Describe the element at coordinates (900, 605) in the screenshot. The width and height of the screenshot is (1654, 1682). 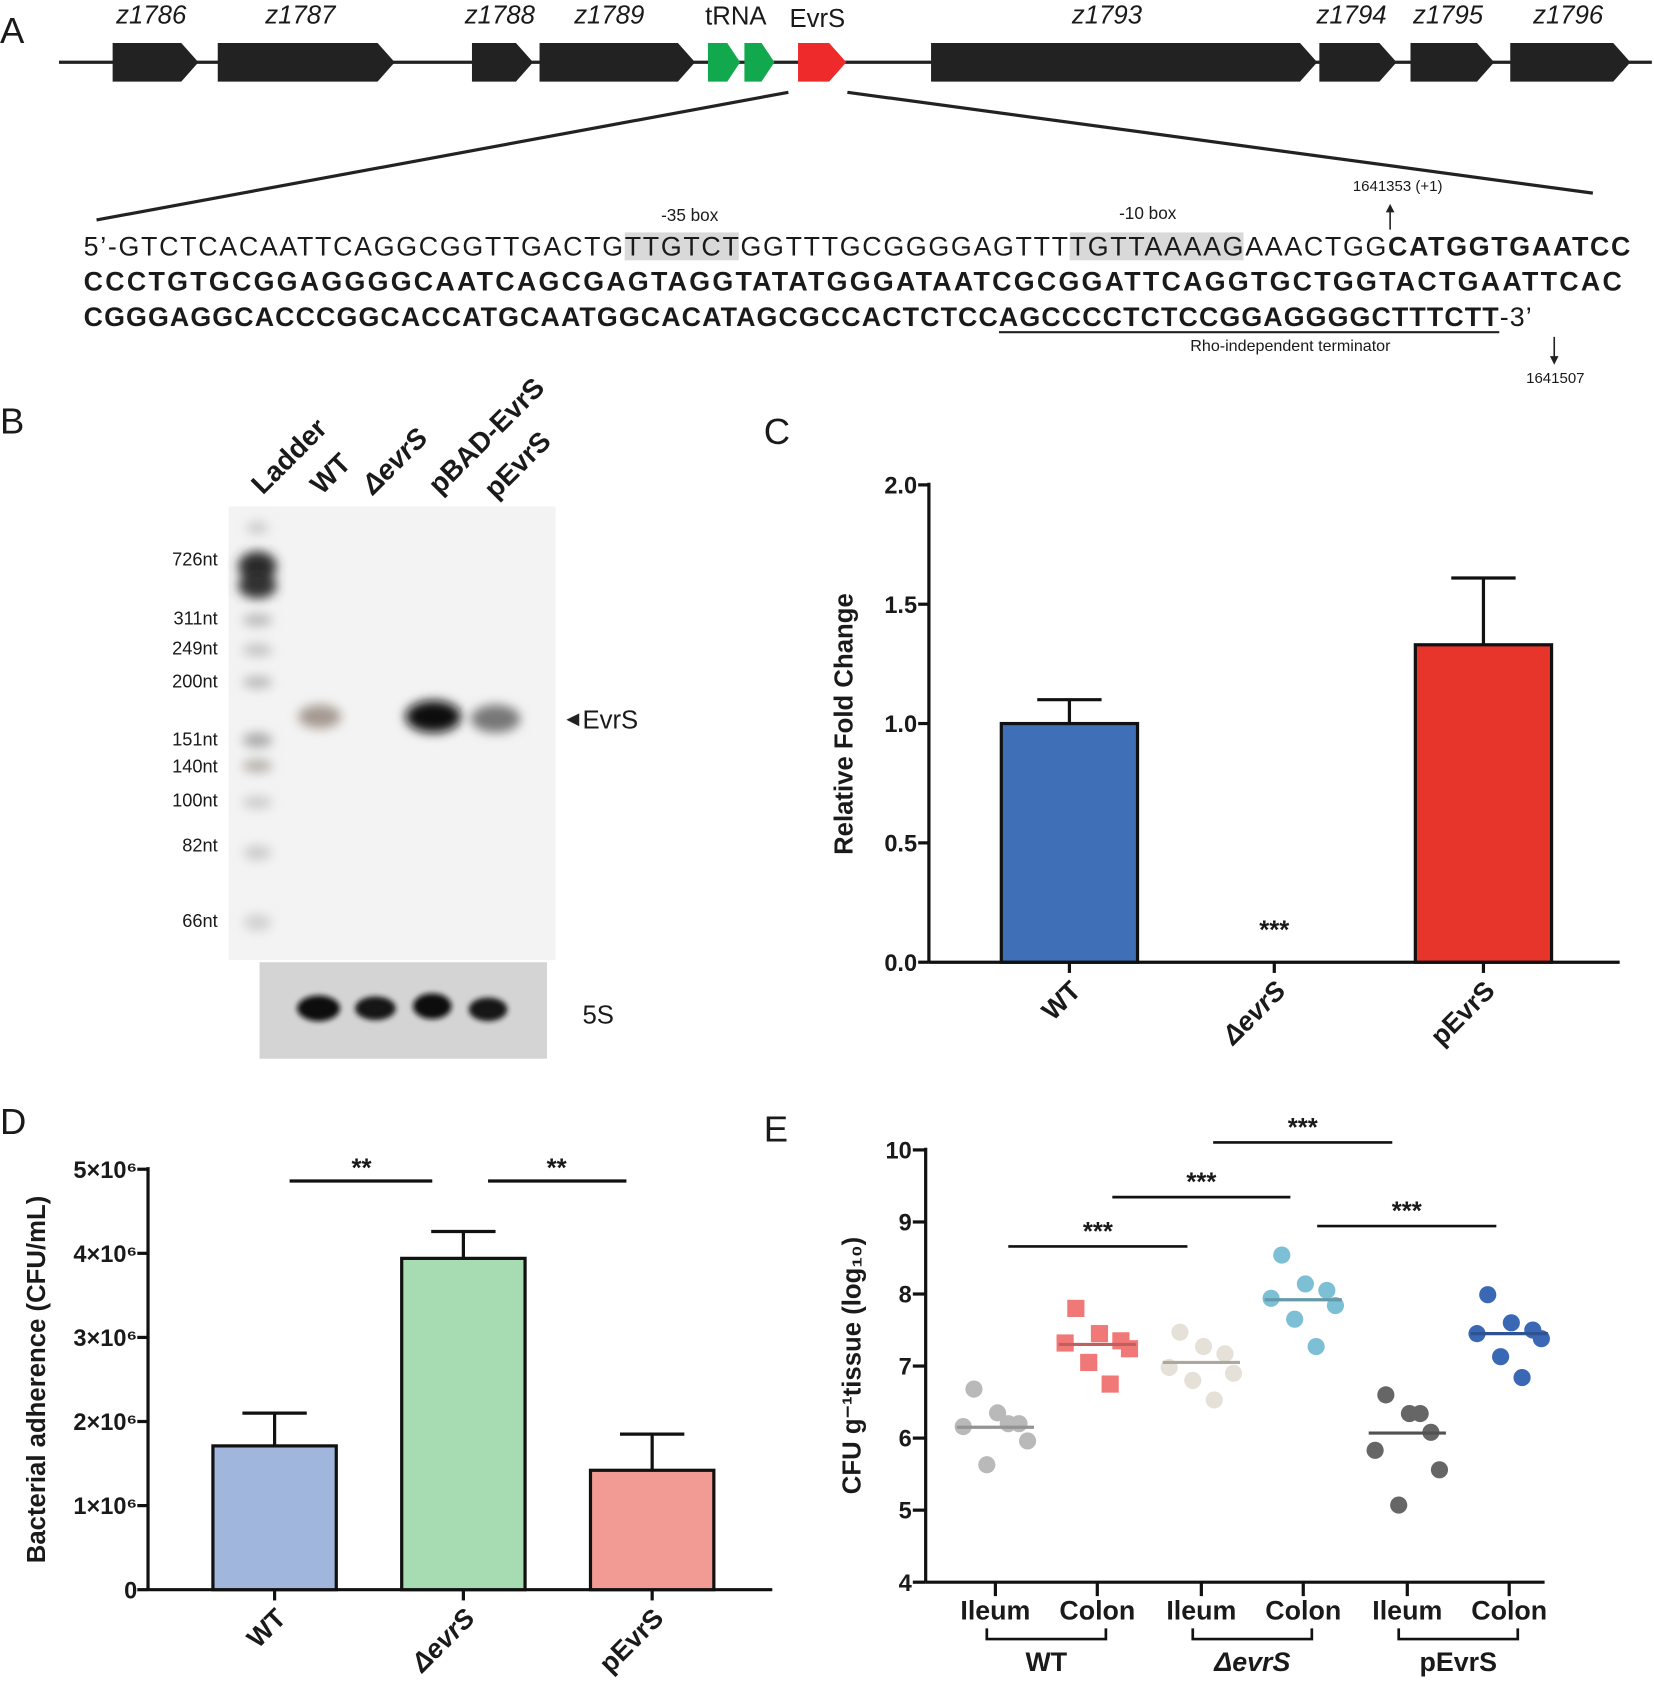
I see `y-tick-label: 1.5` at that location.